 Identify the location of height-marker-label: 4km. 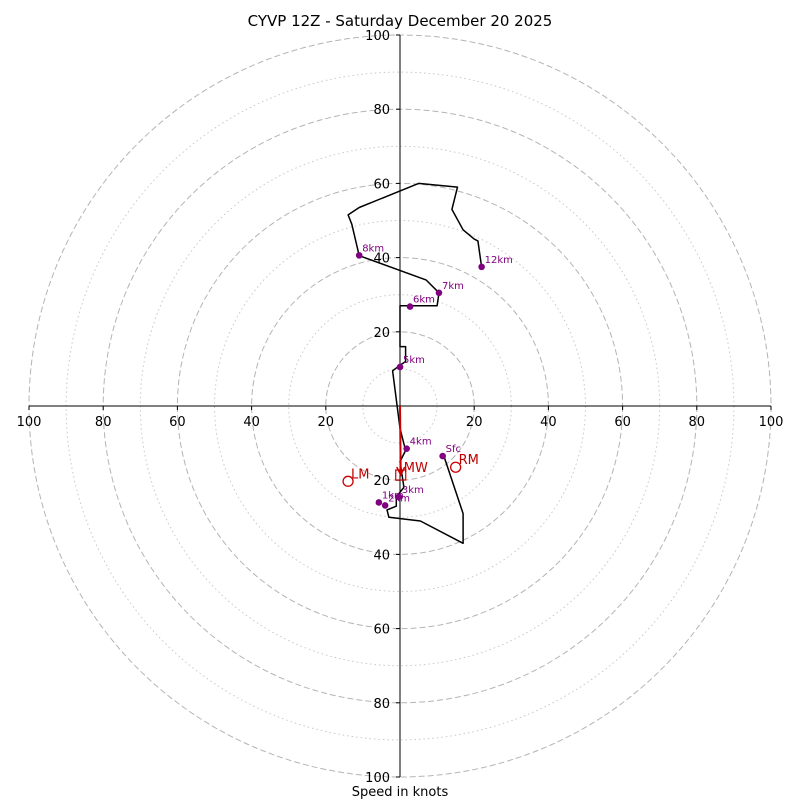
(421, 442).